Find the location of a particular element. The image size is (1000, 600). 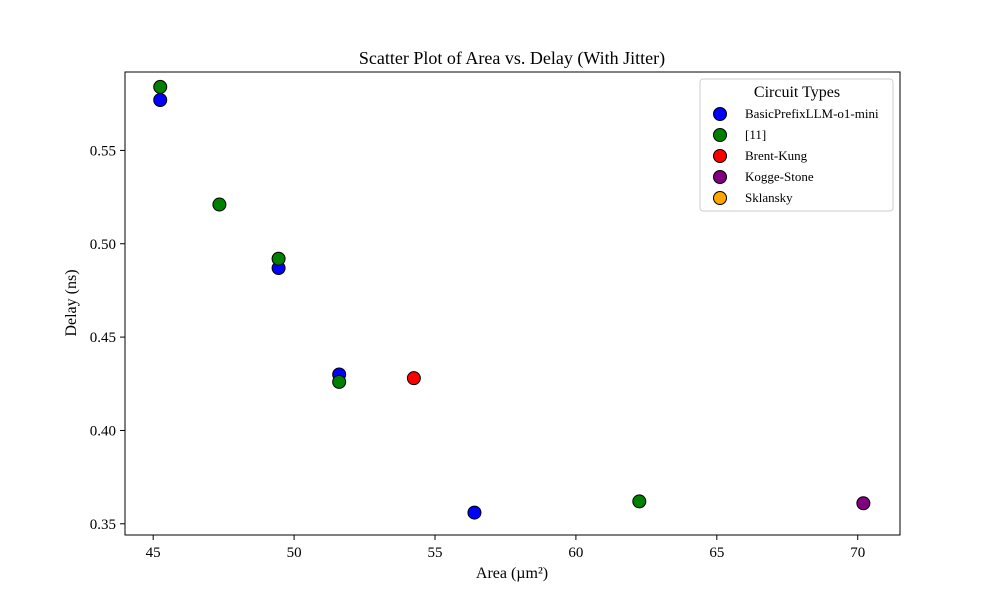

x-axis-ticks: 45 50 55 60 65 70 is located at coordinates (505, 548).